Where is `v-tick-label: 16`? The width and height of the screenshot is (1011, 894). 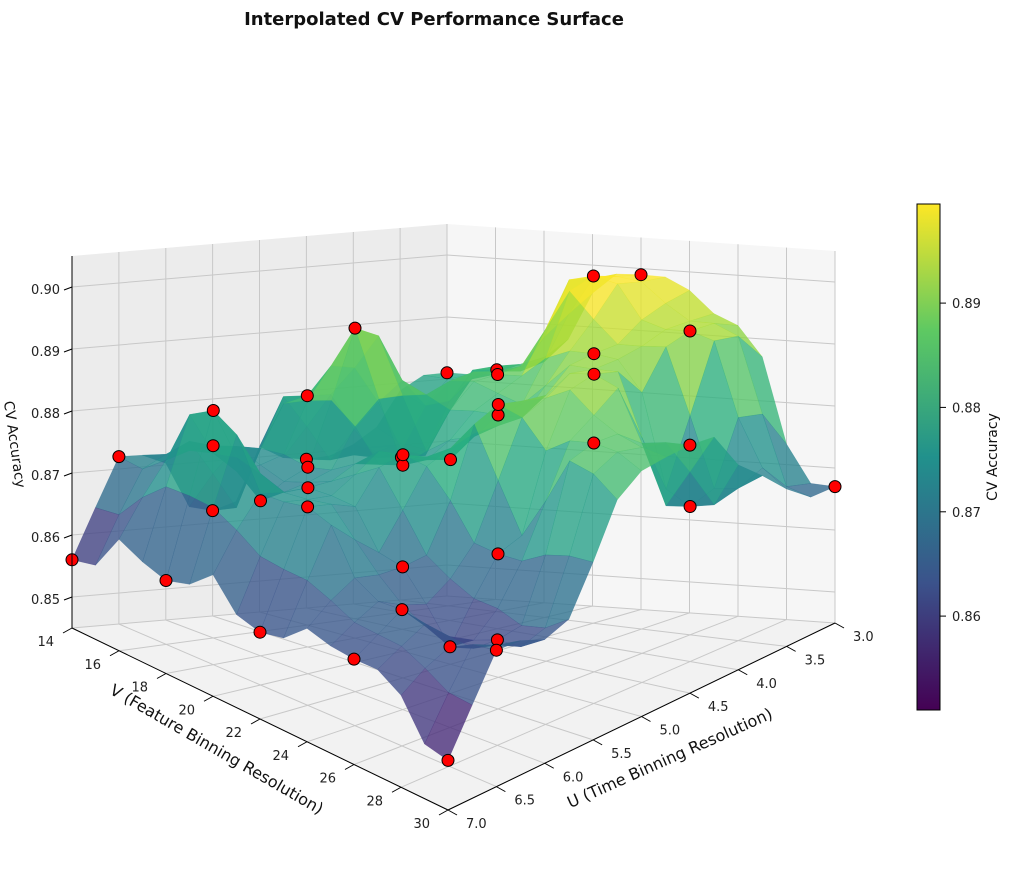
v-tick-label: 16 is located at coordinates (92, 665).